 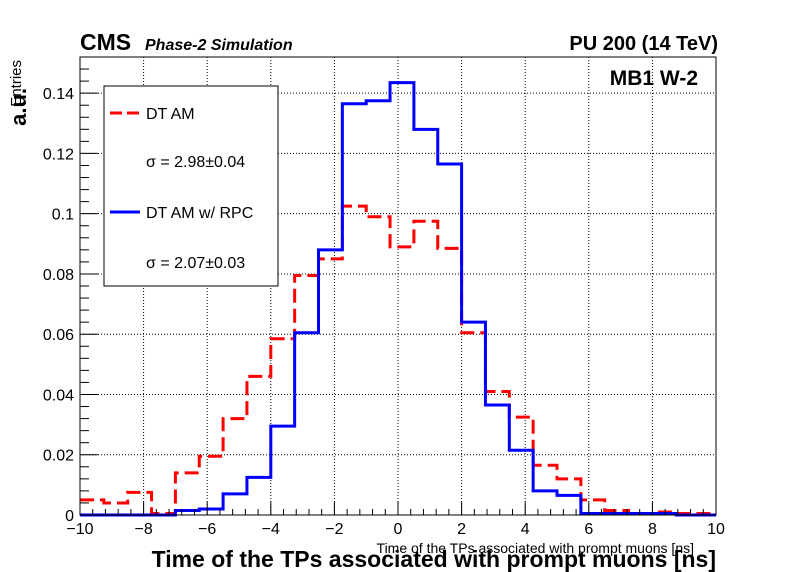 What do you see at coordinates (58, 94) in the screenshot?
I see `y-tick-label-7: 0.14` at bounding box center [58, 94].